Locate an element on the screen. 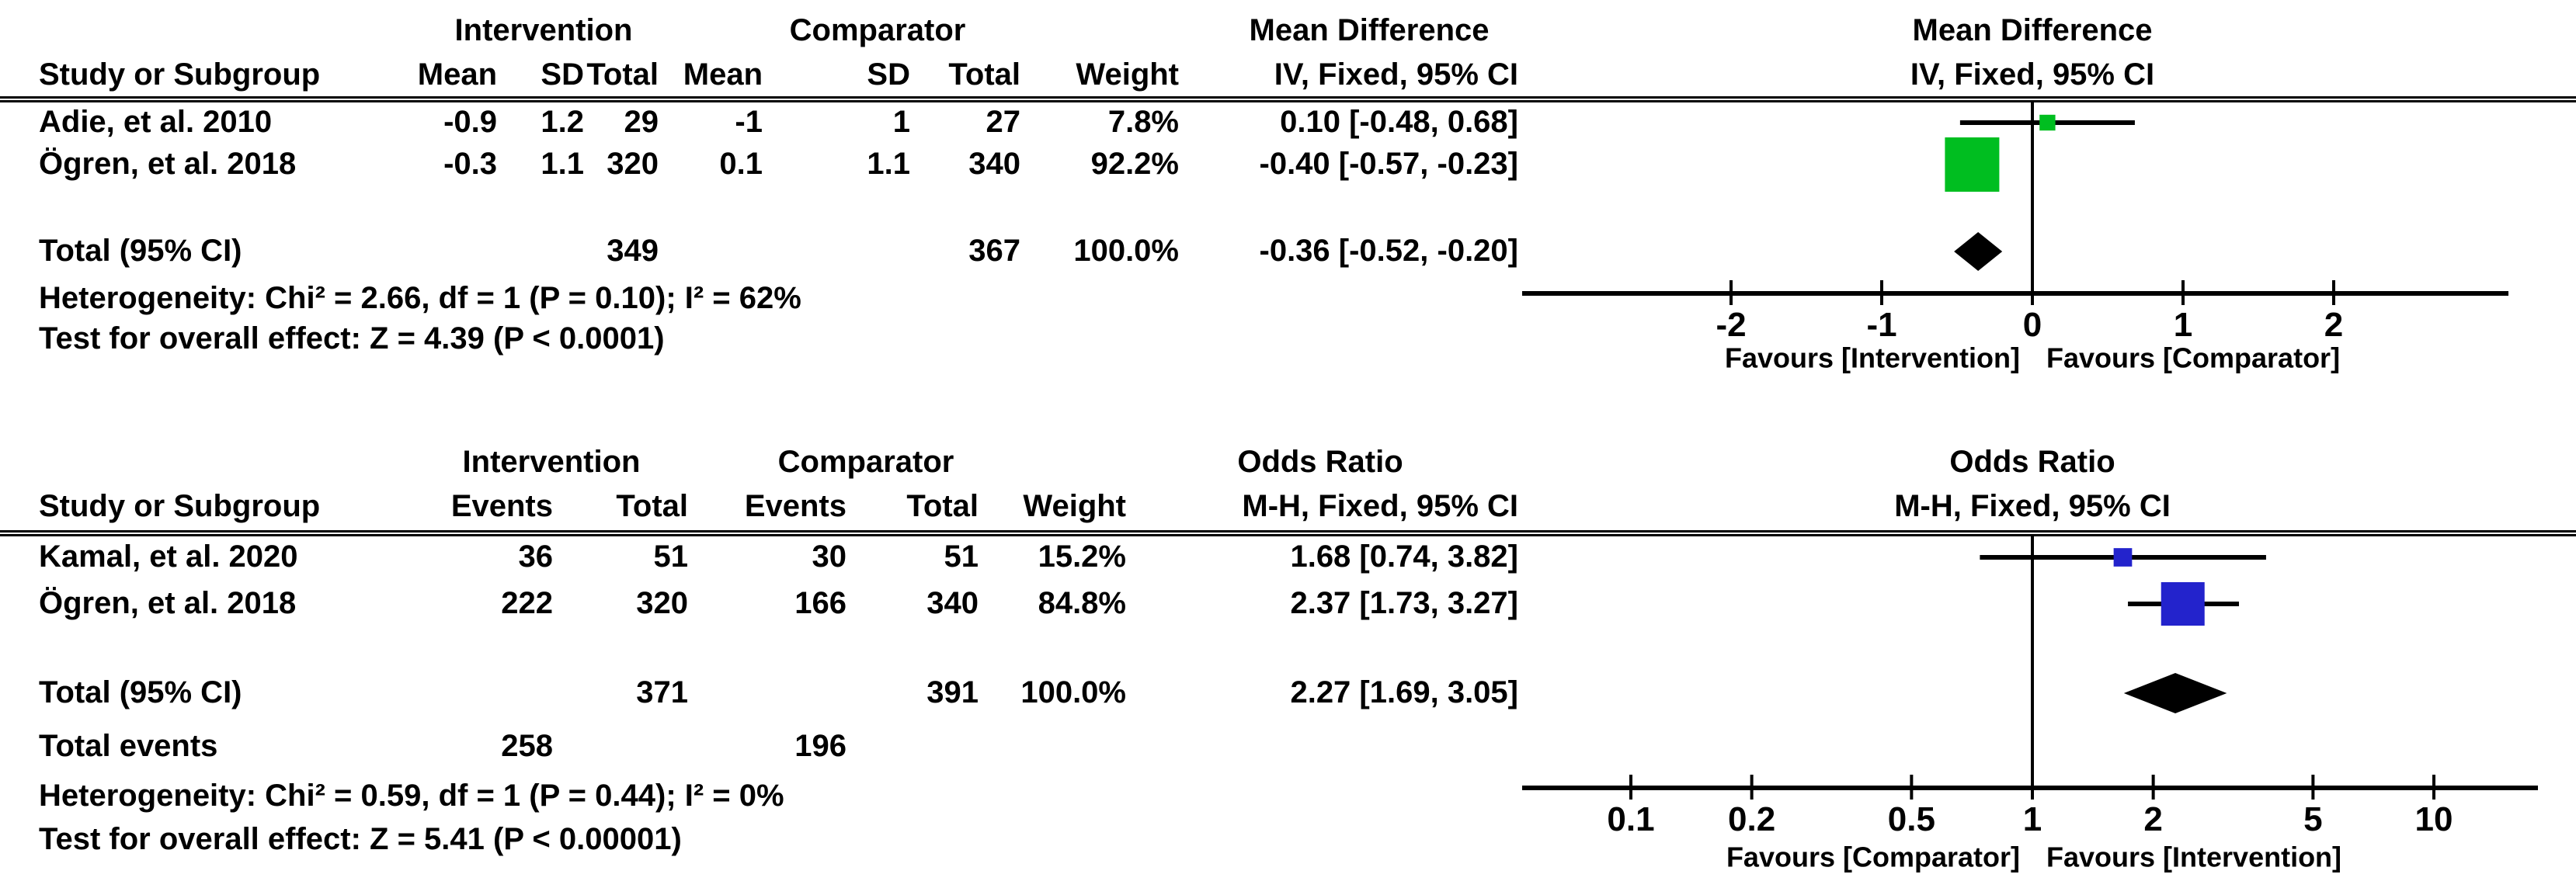 The width and height of the screenshot is (2576, 895). study-ci-text: 2.37 [1.73, 3.27] is located at coordinates (1404, 603).